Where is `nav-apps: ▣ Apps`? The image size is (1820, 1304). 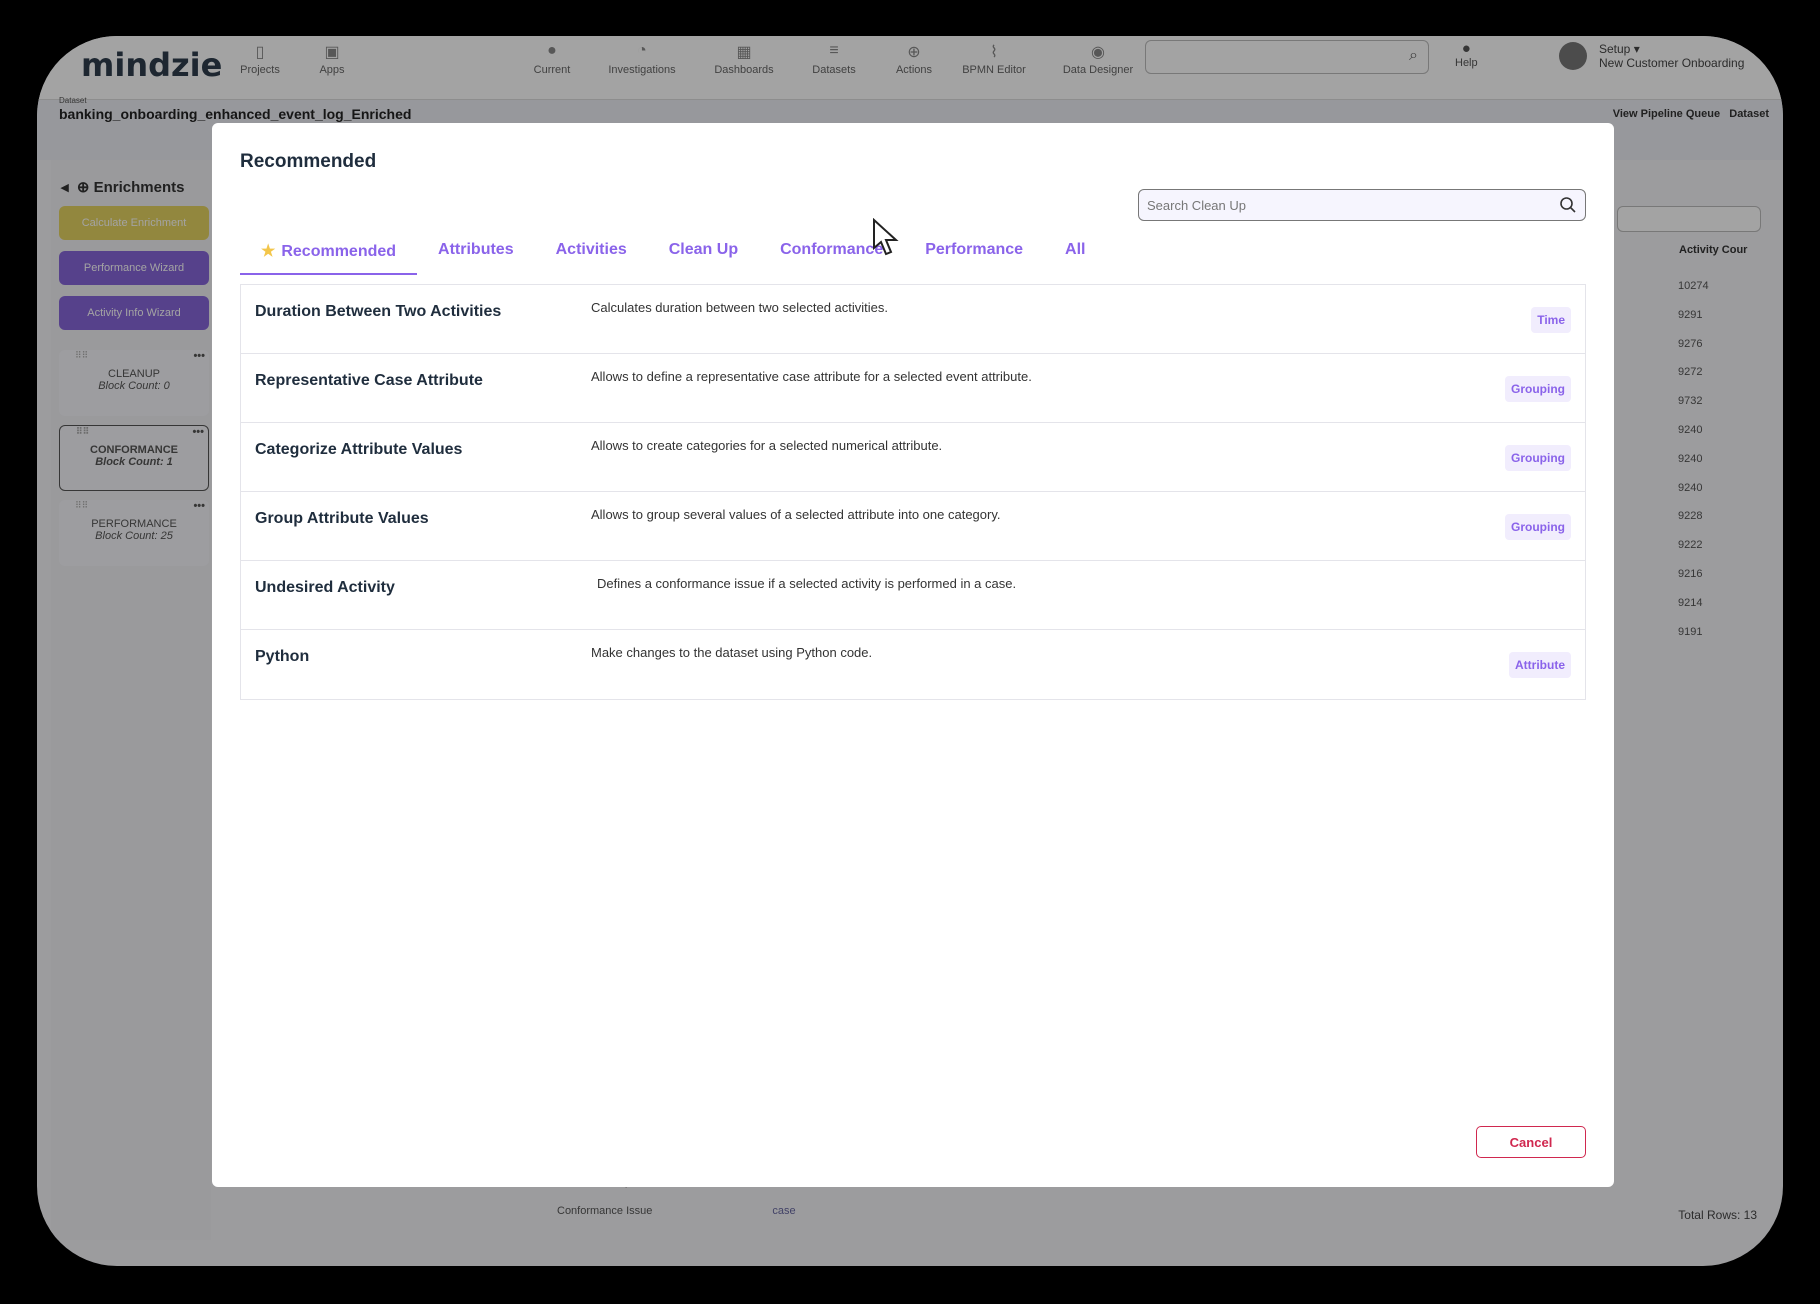
nav-apps: ▣ Apps is located at coordinates (332, 59).